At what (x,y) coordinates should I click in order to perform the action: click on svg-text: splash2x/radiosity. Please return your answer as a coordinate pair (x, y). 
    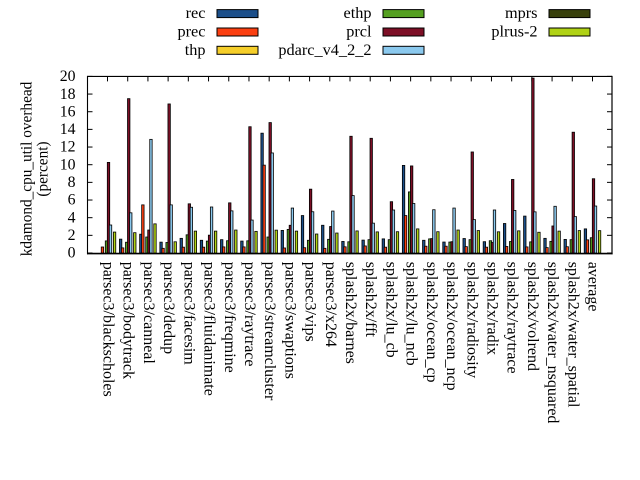
    Looking at the image, I should click on (471, 320).